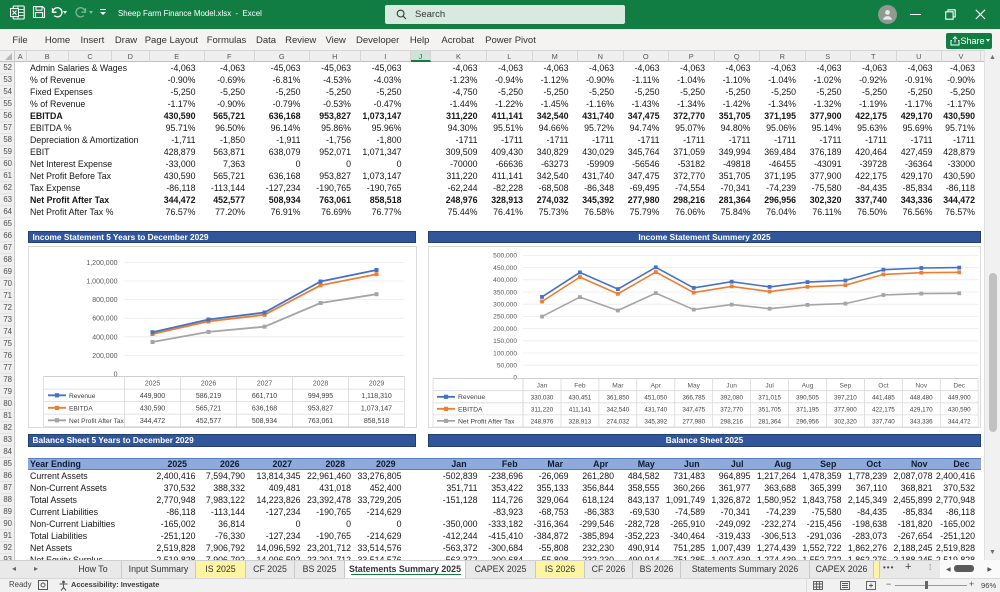 This screenshot has width=1000, height=592. What do you see at coordinates (921, 422) in the screenshot?
I see `svg-text: 343,336` at bounding box center [921, 422].